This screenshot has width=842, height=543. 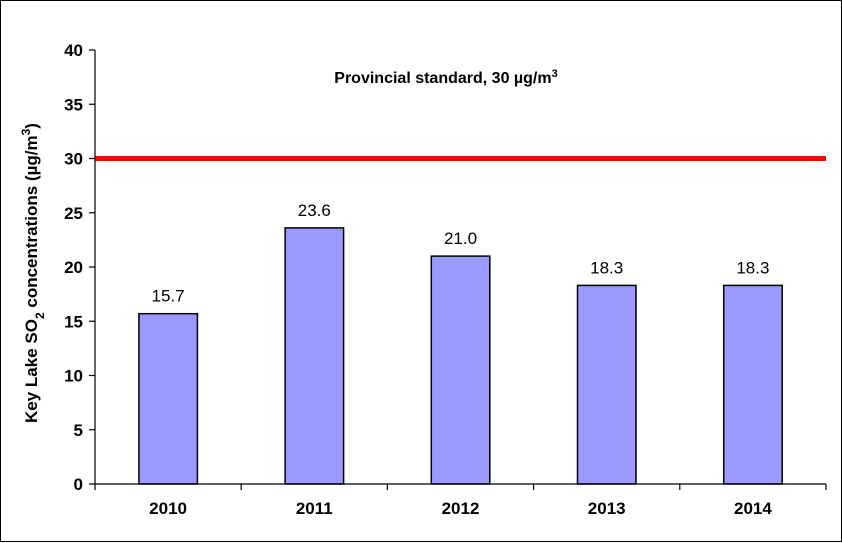 I want to click on x-tick-label: 2013, so click(x=607, y=508).